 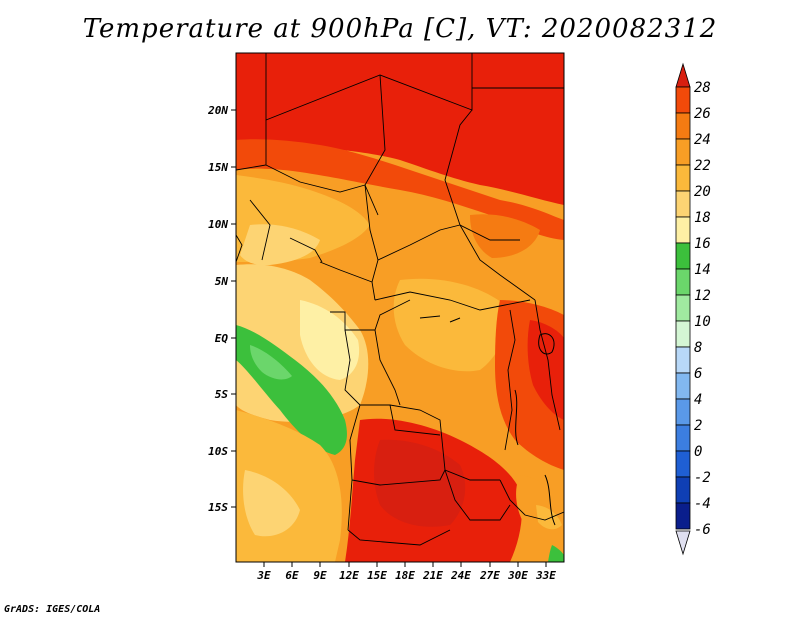 What do you see at coordinates (702, 296) in the screenshot?
I see `colorbar-label: 12` at bounding box center [702, 296].